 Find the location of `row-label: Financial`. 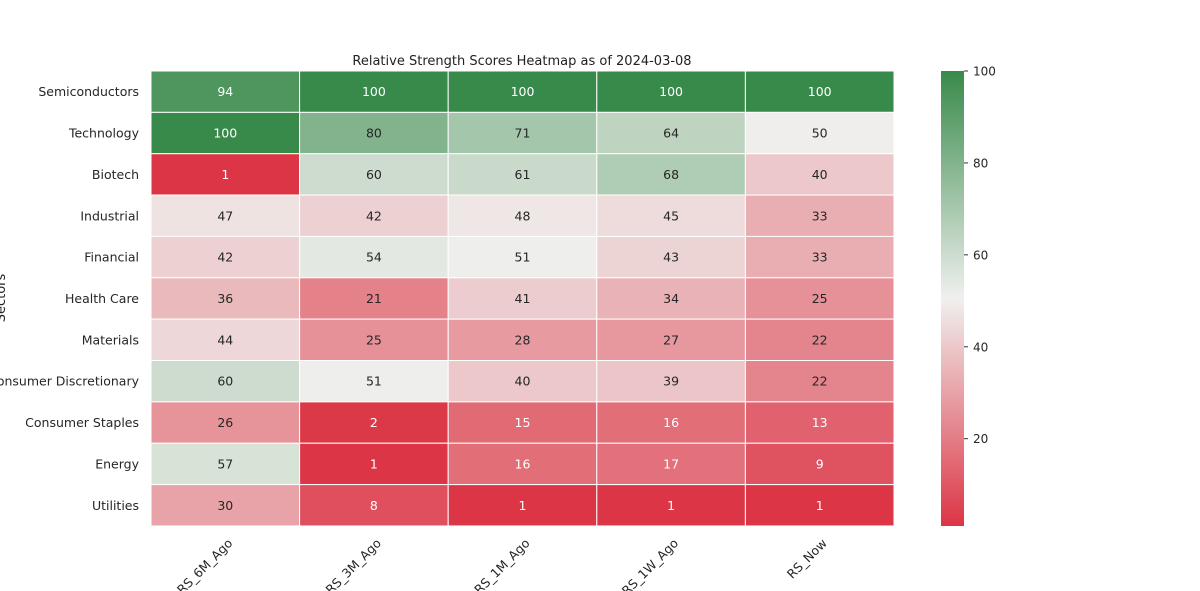

row-label: Financial is located at coordinates (111, 257).